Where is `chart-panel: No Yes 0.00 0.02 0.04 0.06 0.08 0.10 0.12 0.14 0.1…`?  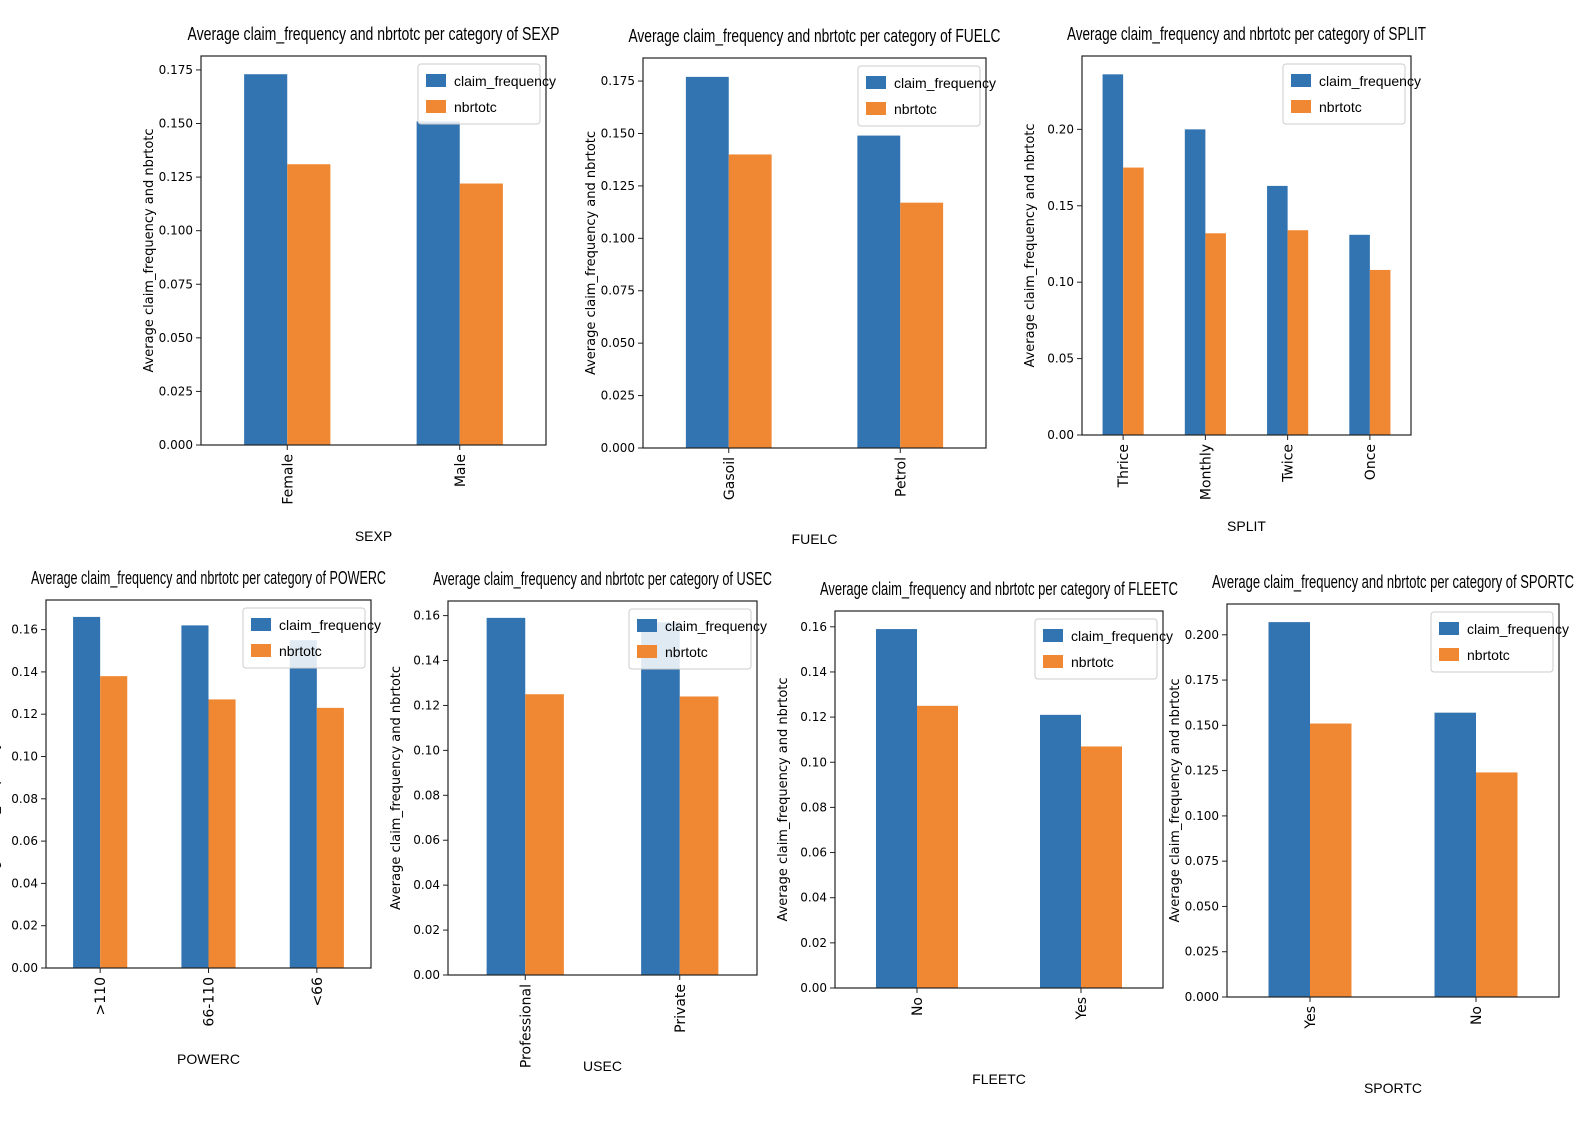 chart-panel: No Yes 0.00 0.02 0.04 0.06 0.08 0.10 0.12 0.14 0.1… is located at coordinates (977, 833).